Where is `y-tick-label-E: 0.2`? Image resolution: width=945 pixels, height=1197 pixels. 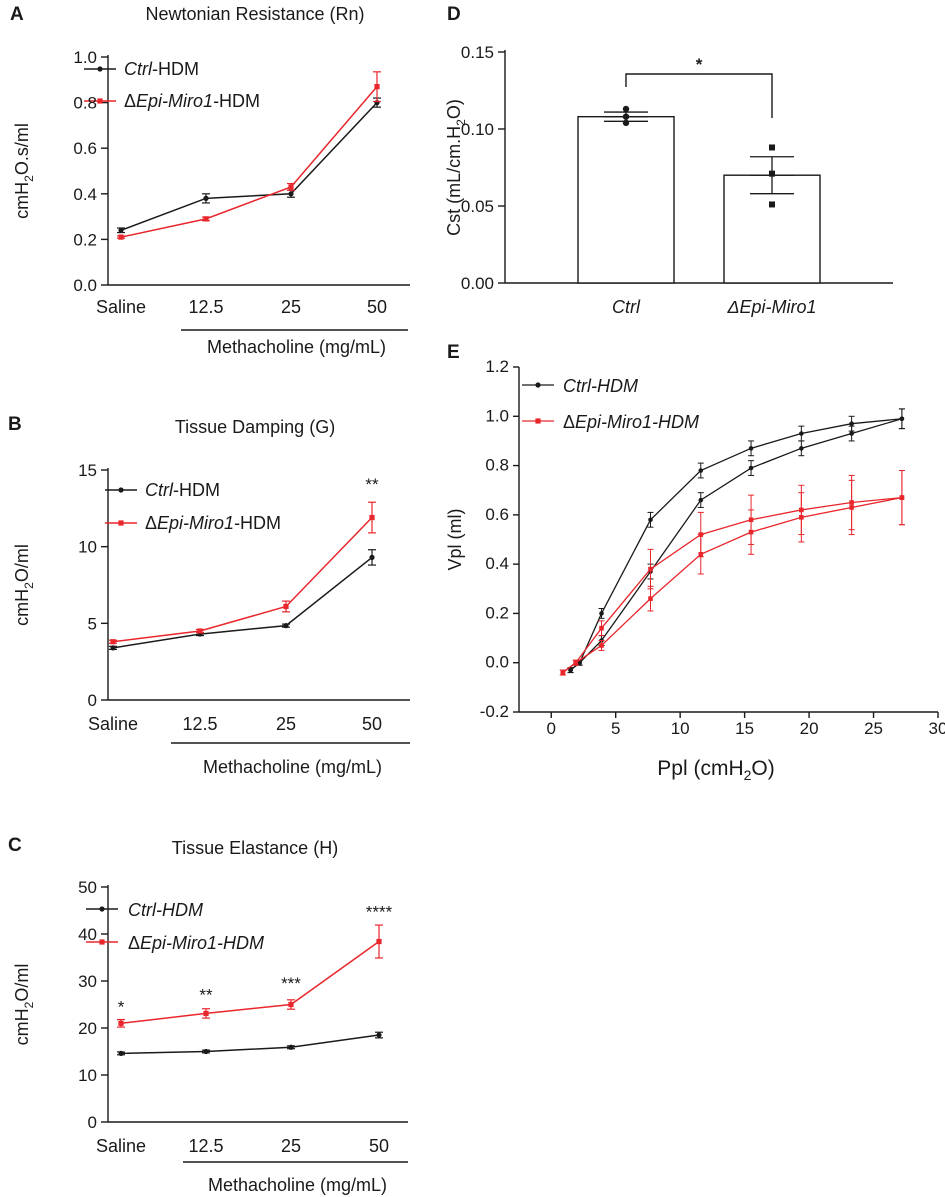
y-tick-label-E: 0.2 is located at coordinates (497, 612).